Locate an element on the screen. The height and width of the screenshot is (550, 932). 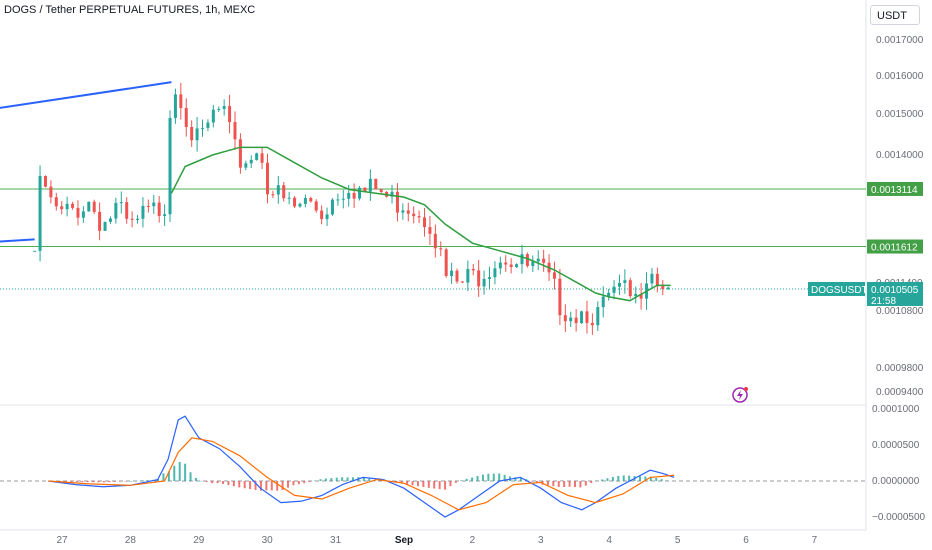
time-tick-label: 29 is located at coordinates (199, 540).